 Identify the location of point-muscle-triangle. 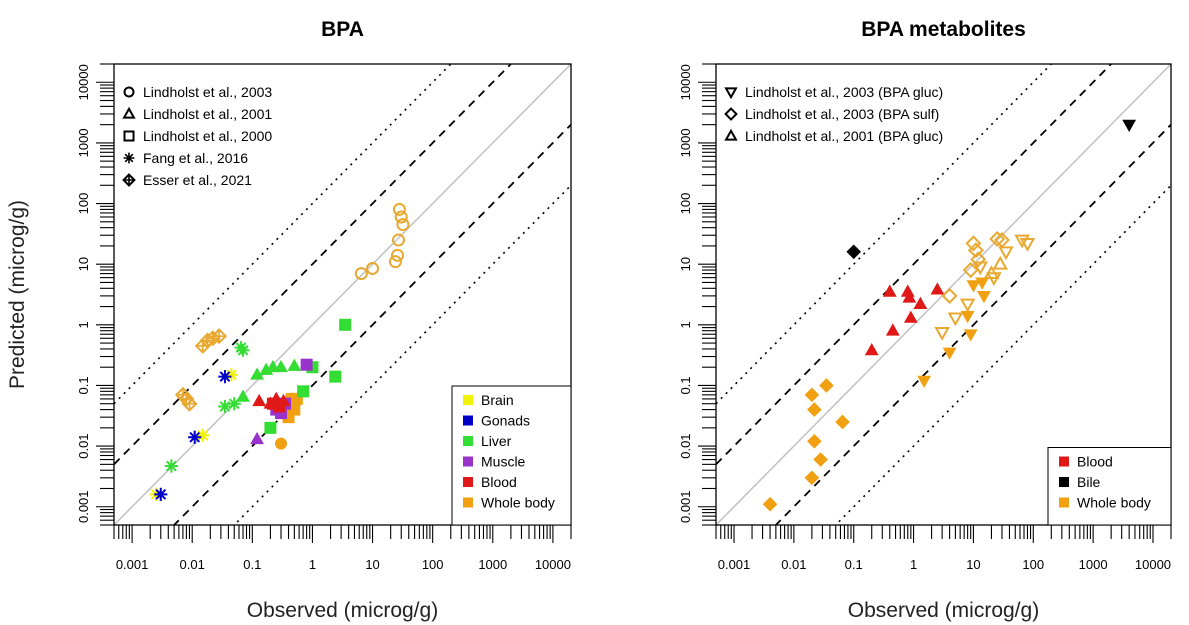
(257, 438).